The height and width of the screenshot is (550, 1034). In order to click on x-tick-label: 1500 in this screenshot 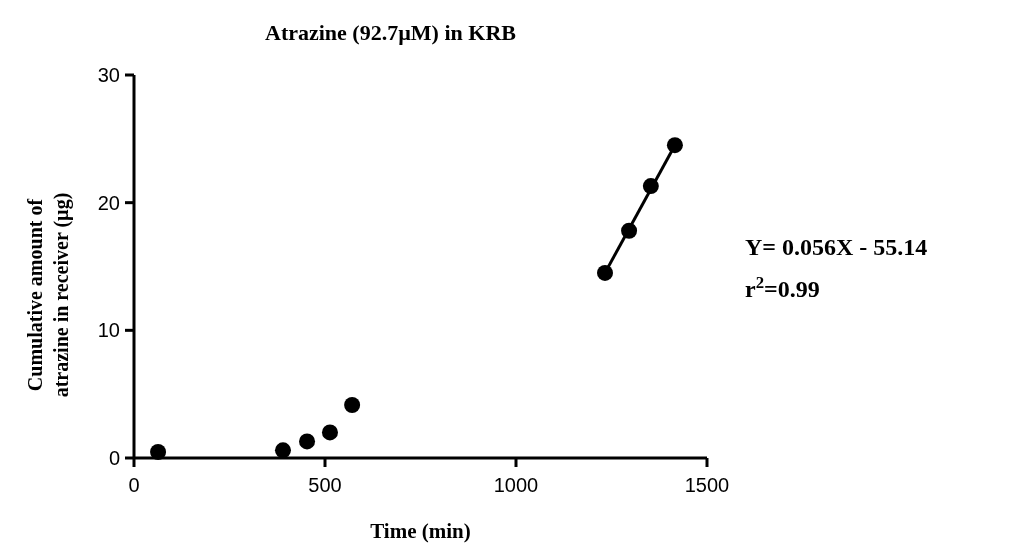, I will do `click(707, 485)`.